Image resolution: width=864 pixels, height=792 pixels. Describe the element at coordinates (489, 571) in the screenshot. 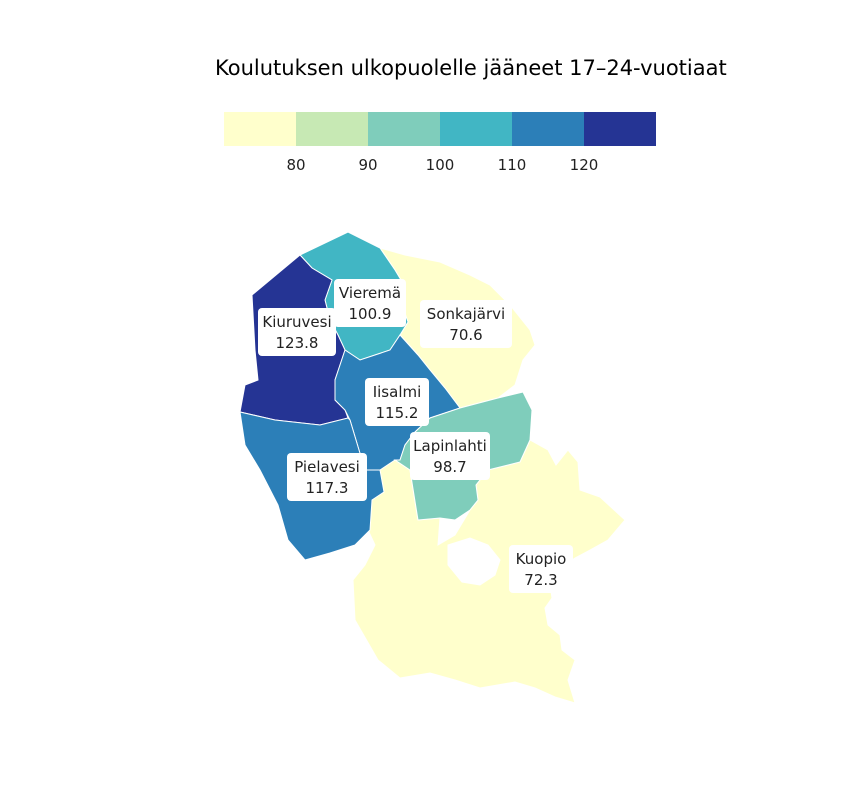

I see `region-kuopio` at that location.